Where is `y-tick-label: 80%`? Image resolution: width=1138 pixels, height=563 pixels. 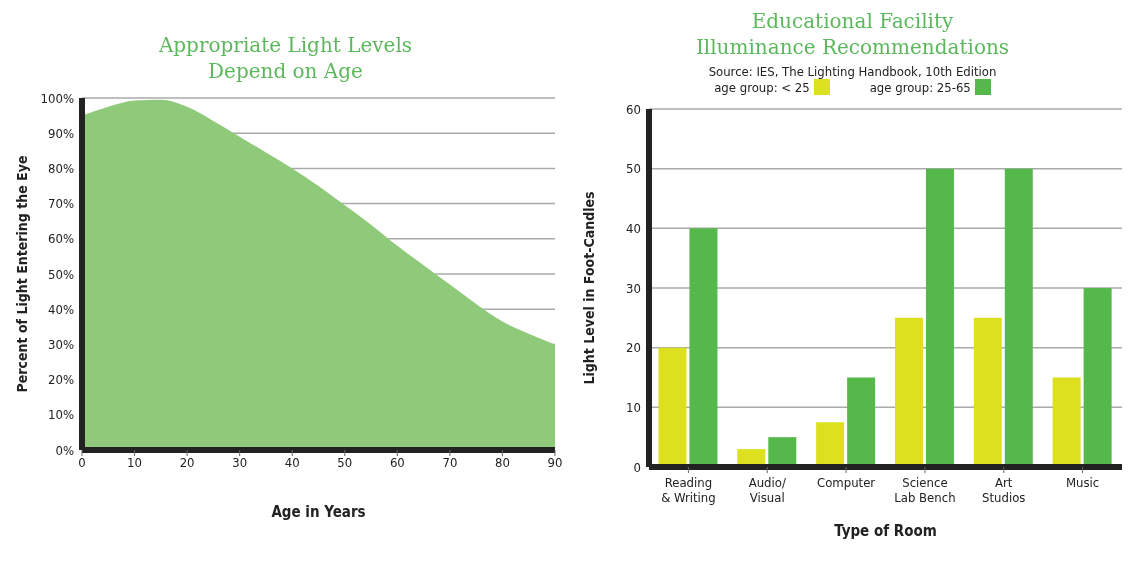
y-tick-label: 80% is located at coordinates (61, 169).